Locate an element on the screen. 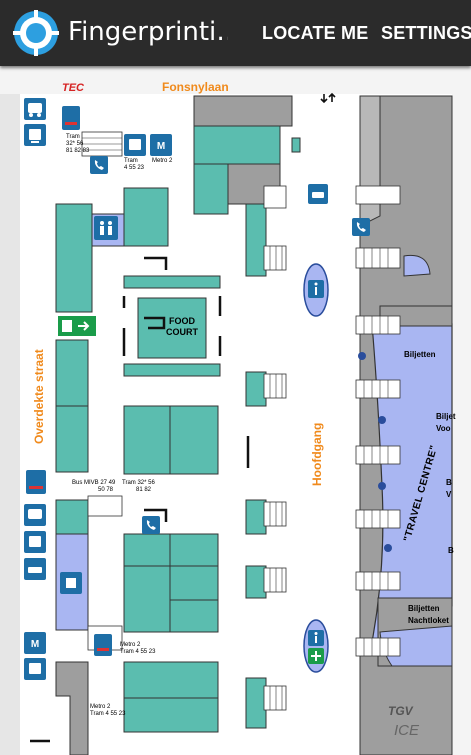 The width and height of the screenshot is (471, 755). tec-logo: TEC is located at coordinates (73, 88).